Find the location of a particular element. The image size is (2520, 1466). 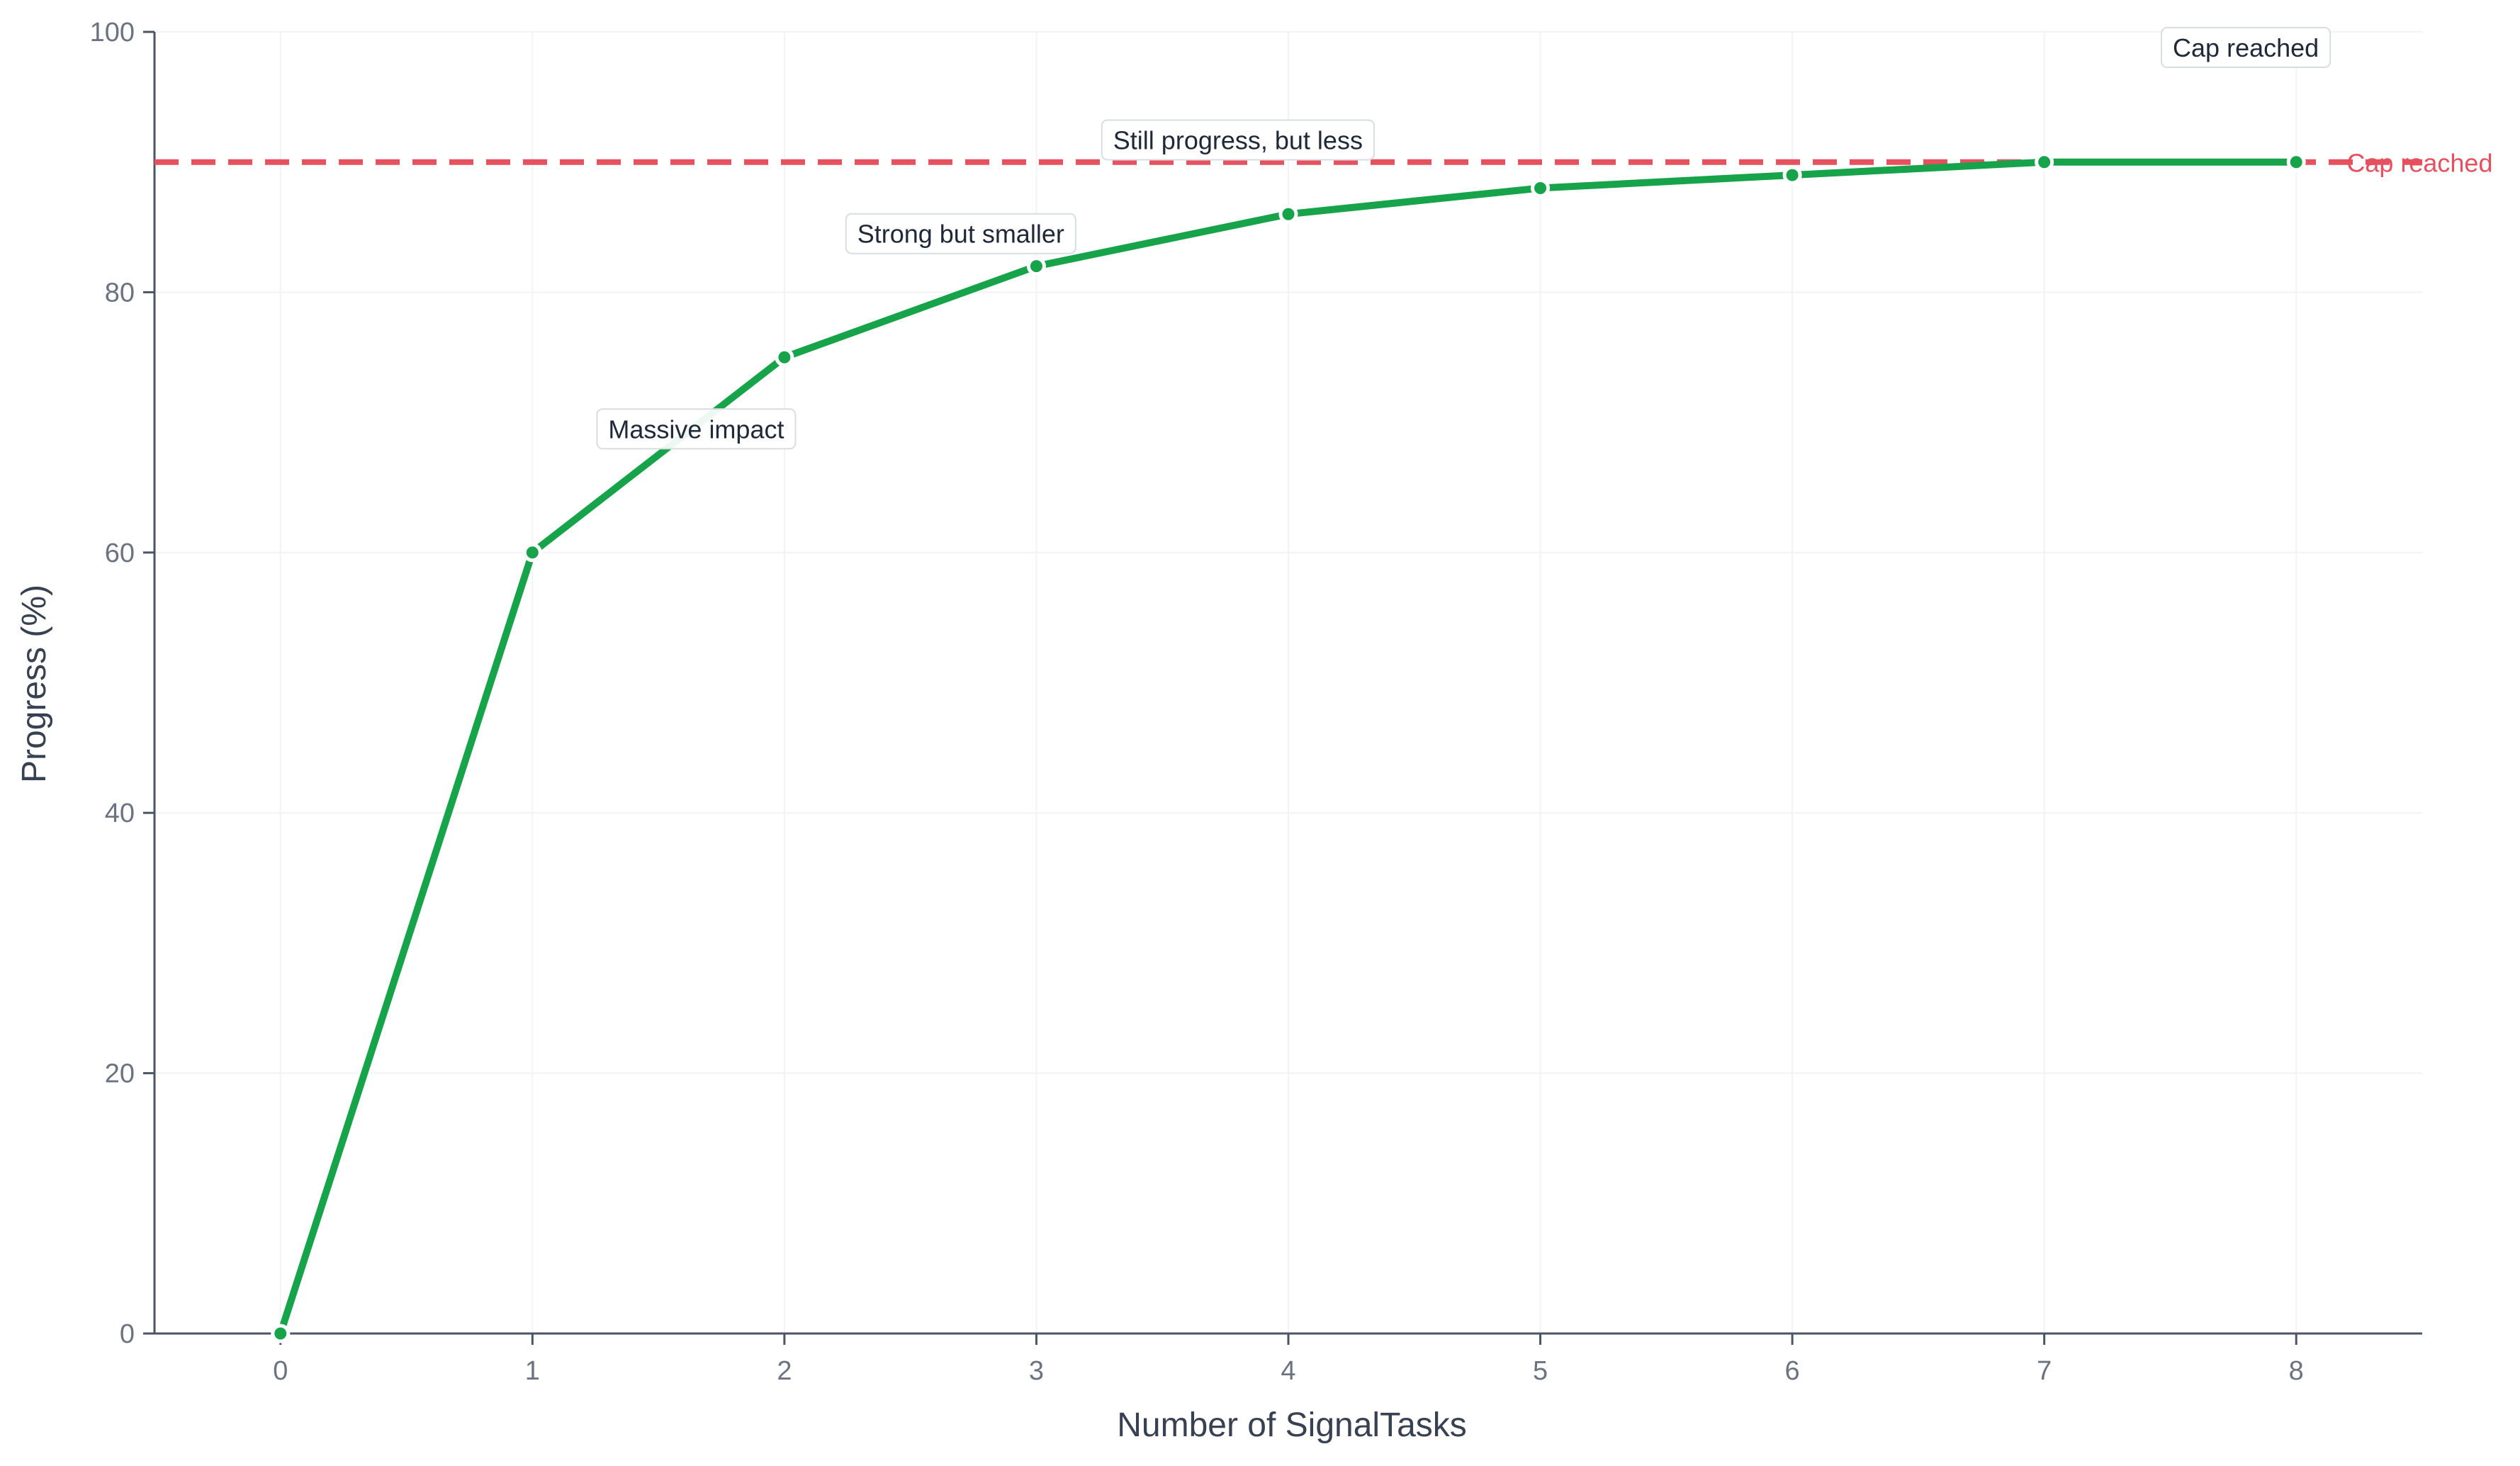

annotation: Still progress, but less is located at coordinates (1238, 140).